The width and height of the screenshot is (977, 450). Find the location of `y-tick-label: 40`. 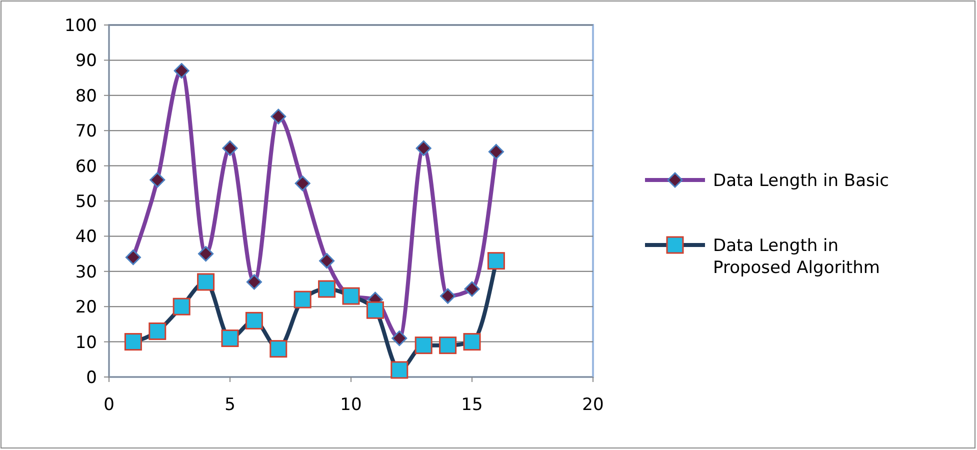

y-tick-label: 40 is located at coordinates (86, 237).